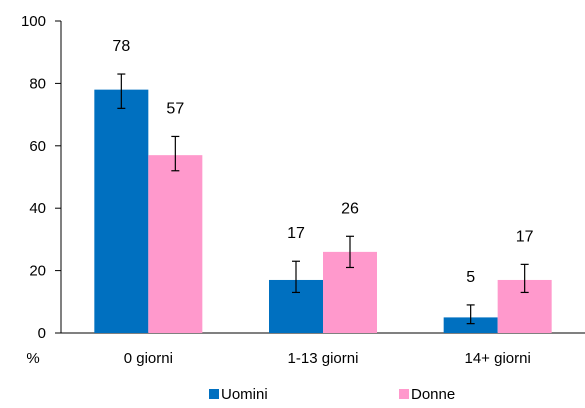 This screenshot has height=408, width=585. Describe the element at coordinates (323, 358) in the screenshot. I see `x-category-label: 1-13 giorni` at that location.